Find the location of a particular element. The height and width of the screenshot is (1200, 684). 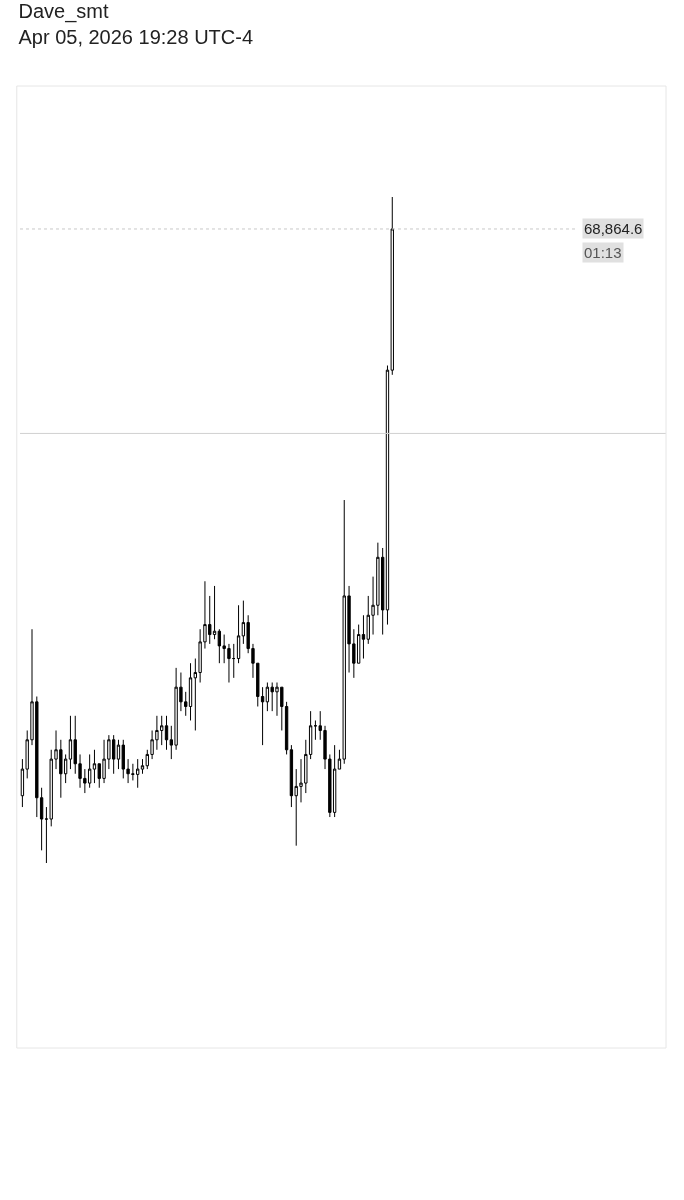

text: 68,864.6 is located at coordinates (613, 228).